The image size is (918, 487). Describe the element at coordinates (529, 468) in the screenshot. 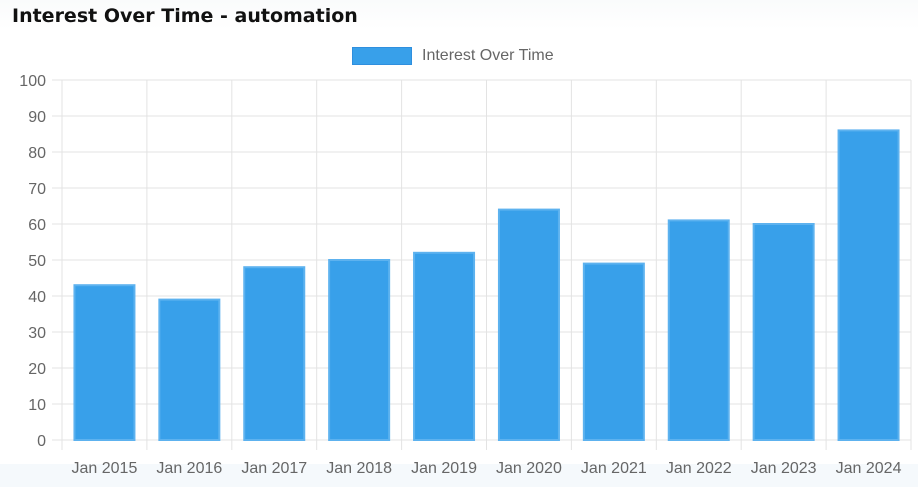

I see `x-tick-label: Jan 2020` at that location.